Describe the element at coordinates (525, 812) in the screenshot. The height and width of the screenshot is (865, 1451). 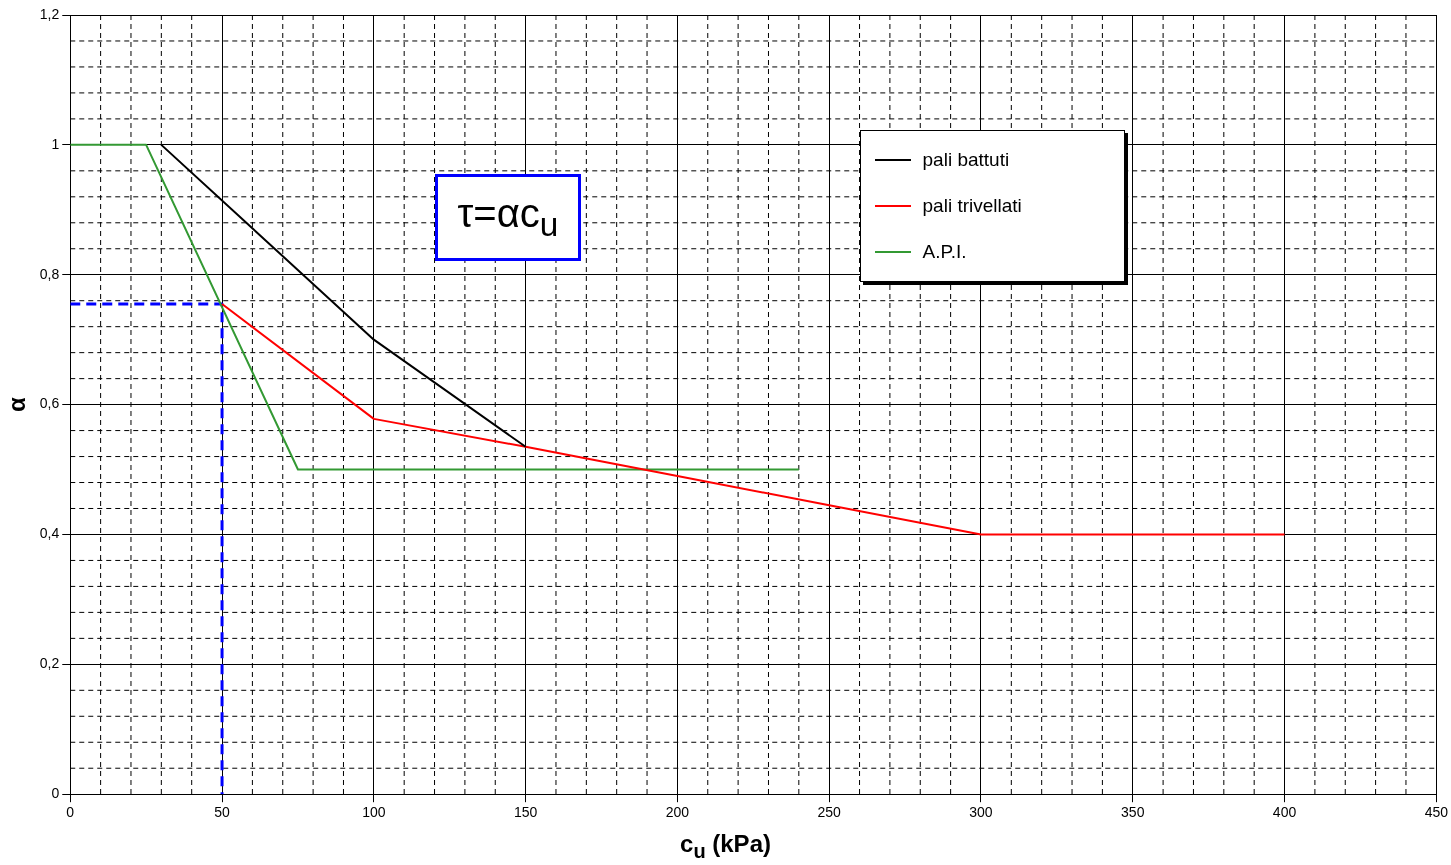
I see `x-tick-label: 150` at that location.